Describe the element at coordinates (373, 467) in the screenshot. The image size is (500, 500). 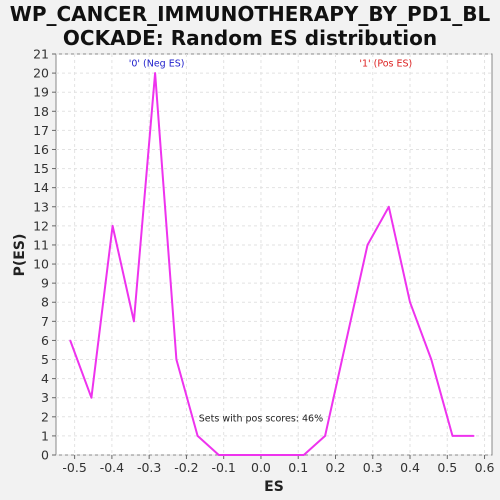
I see `x-tick-label: 0.3` at that location.